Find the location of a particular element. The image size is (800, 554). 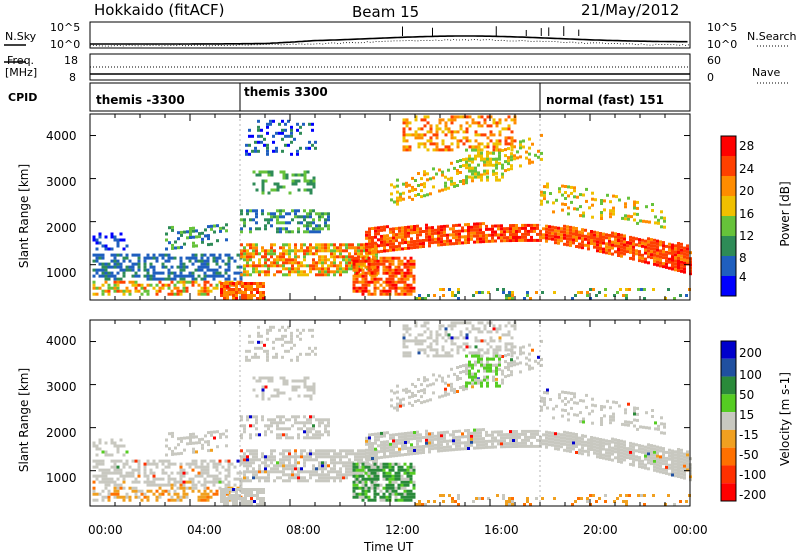

power-colorbar-frame is located at coordinates (728, 216).